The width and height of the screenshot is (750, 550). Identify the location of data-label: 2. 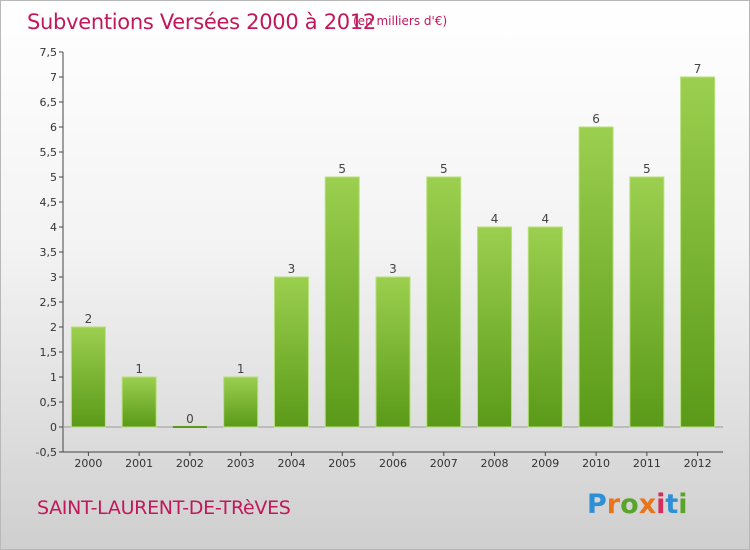
(89, 319).